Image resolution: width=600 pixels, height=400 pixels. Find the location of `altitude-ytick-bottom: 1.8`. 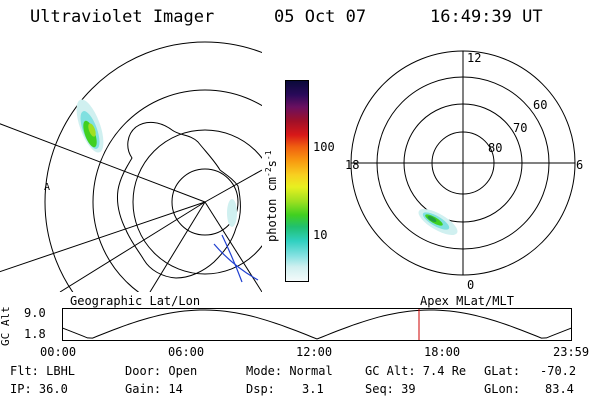

altitude-ytick-bottom: 1.8 is located at coordinates (35, 334).